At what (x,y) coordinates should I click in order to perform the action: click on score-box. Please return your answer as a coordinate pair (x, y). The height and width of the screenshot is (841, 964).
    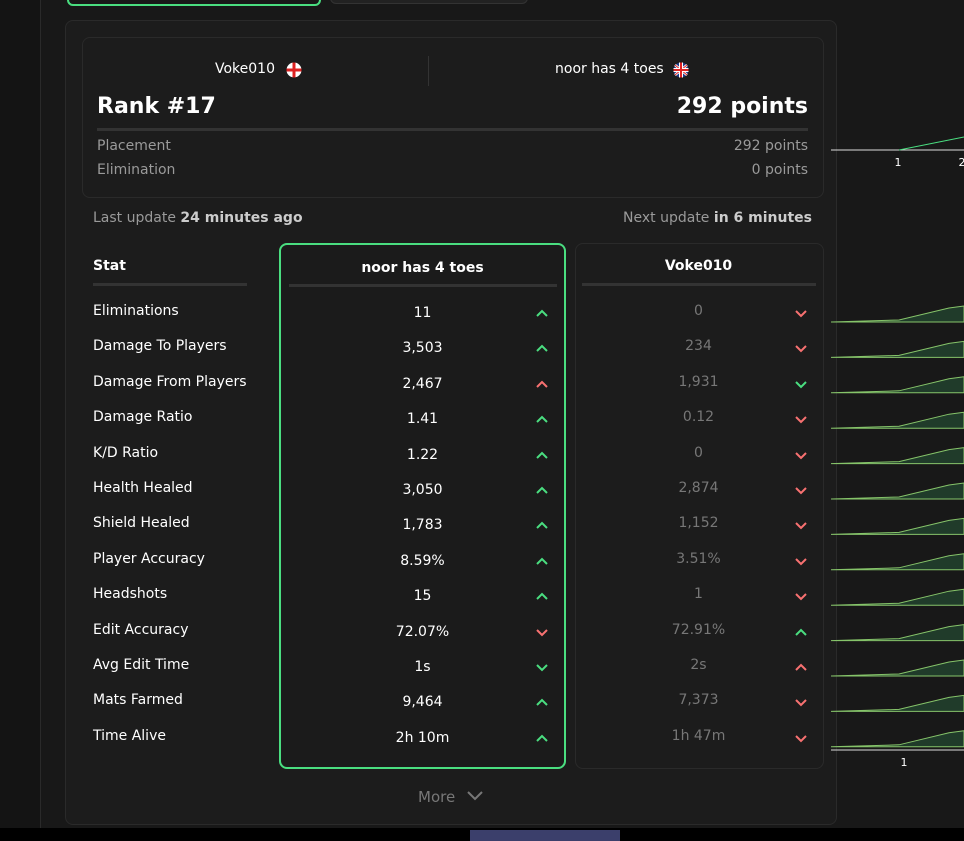
    Looking at the image, I should click on (453, 117).